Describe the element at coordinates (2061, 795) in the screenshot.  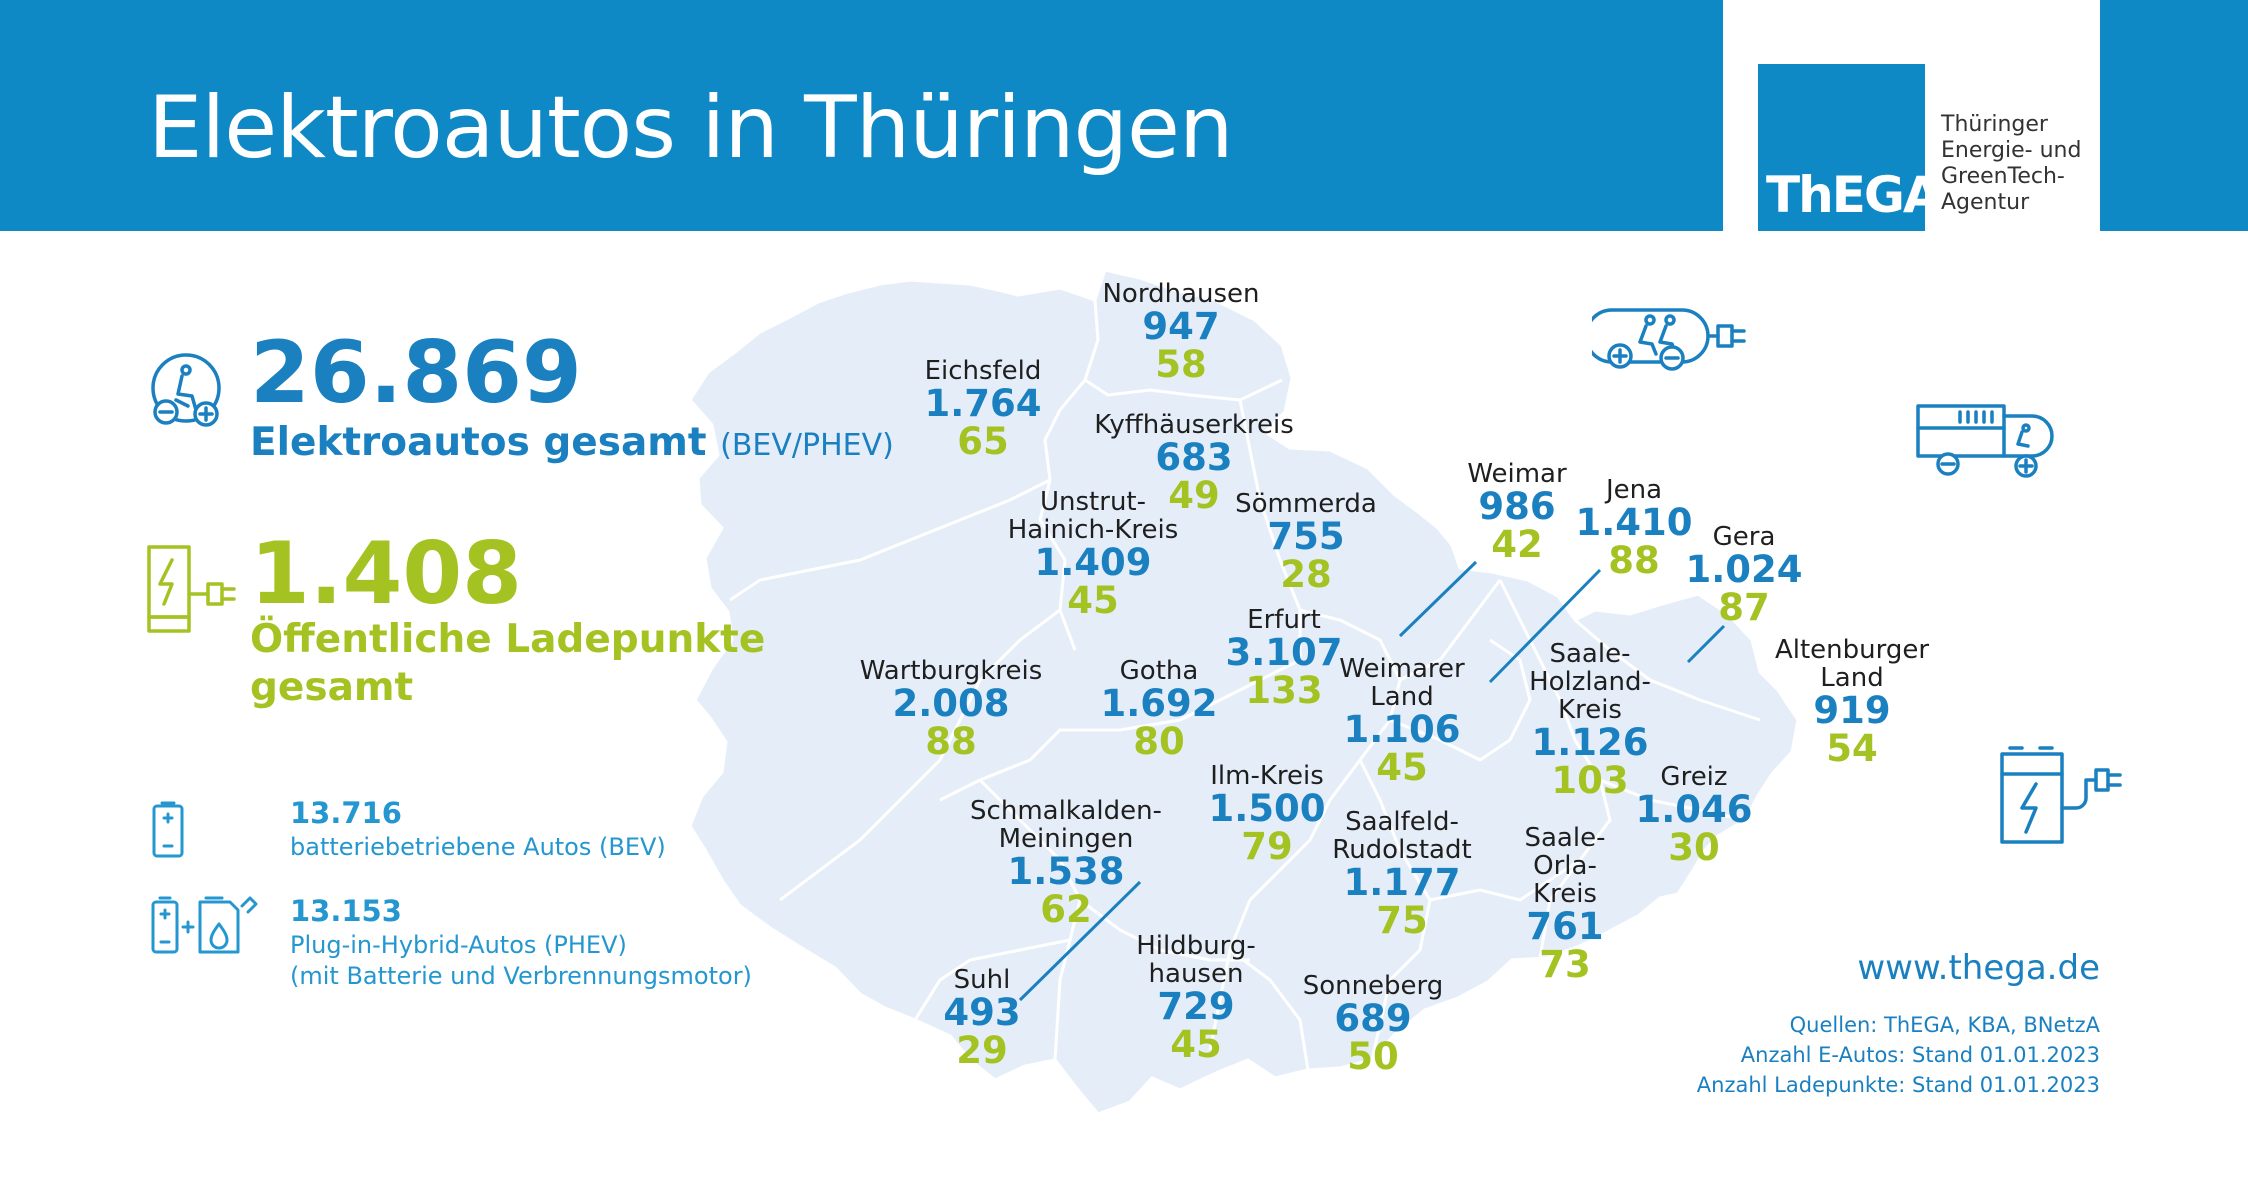
I see `charging-plug-icon` at that location.